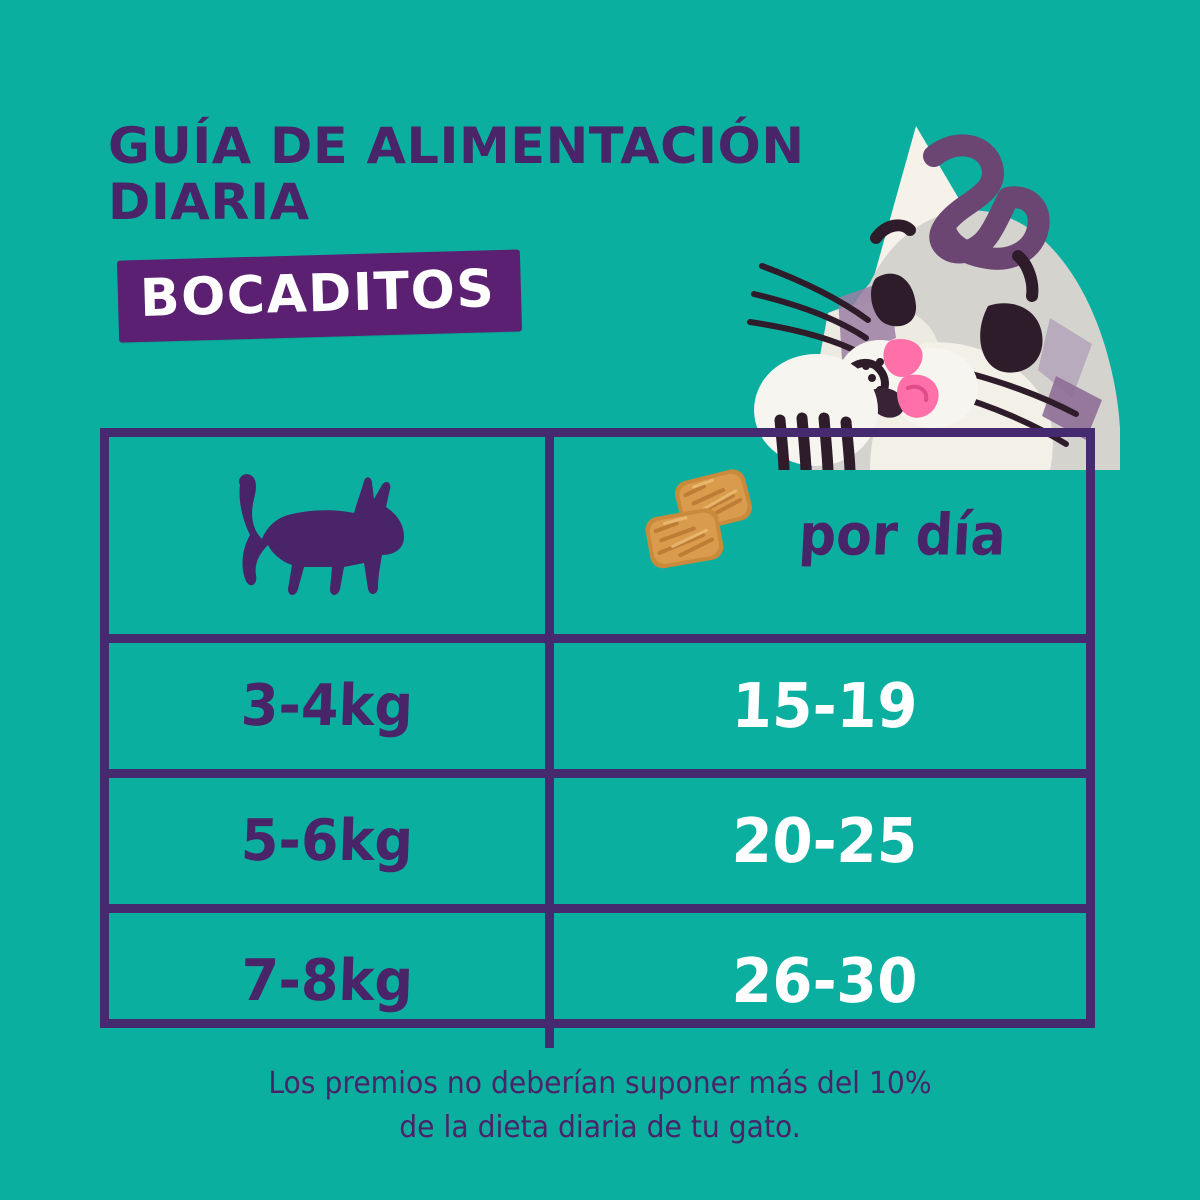 The height and width of the screenshot is (1200, 1200). What do you see at coordinates (824, 841) in the screenshot?
I see `count-value: 20-25` at bounding box center [824, 841].